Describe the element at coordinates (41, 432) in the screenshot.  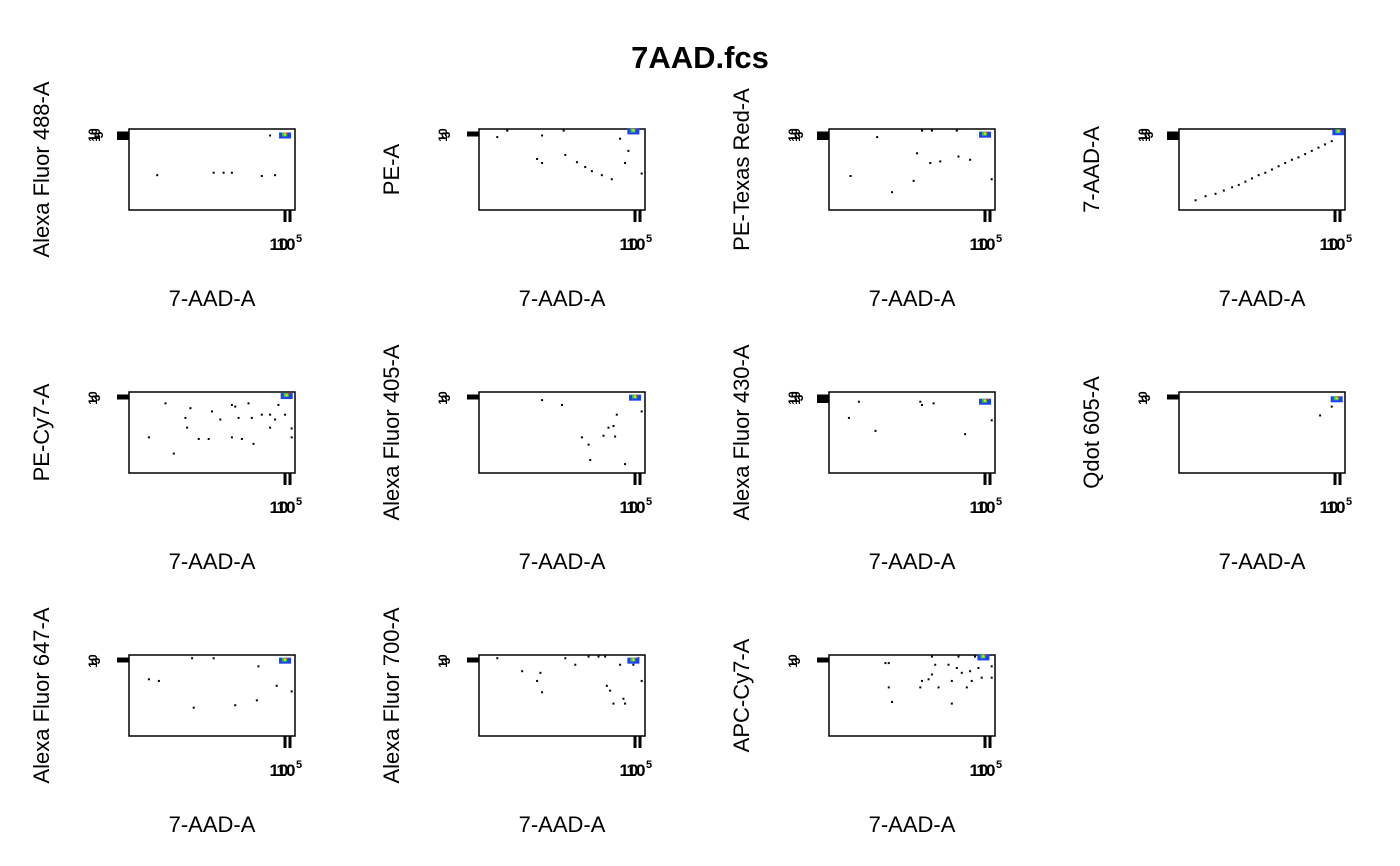
I see `y-axis-label: PE-Cy7-A` at that location.